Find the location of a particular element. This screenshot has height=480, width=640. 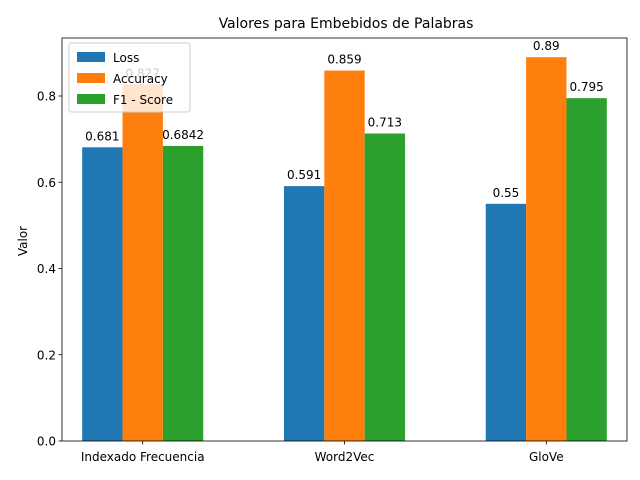

y-axis-label: Valor is located at coordinates (23, 241).